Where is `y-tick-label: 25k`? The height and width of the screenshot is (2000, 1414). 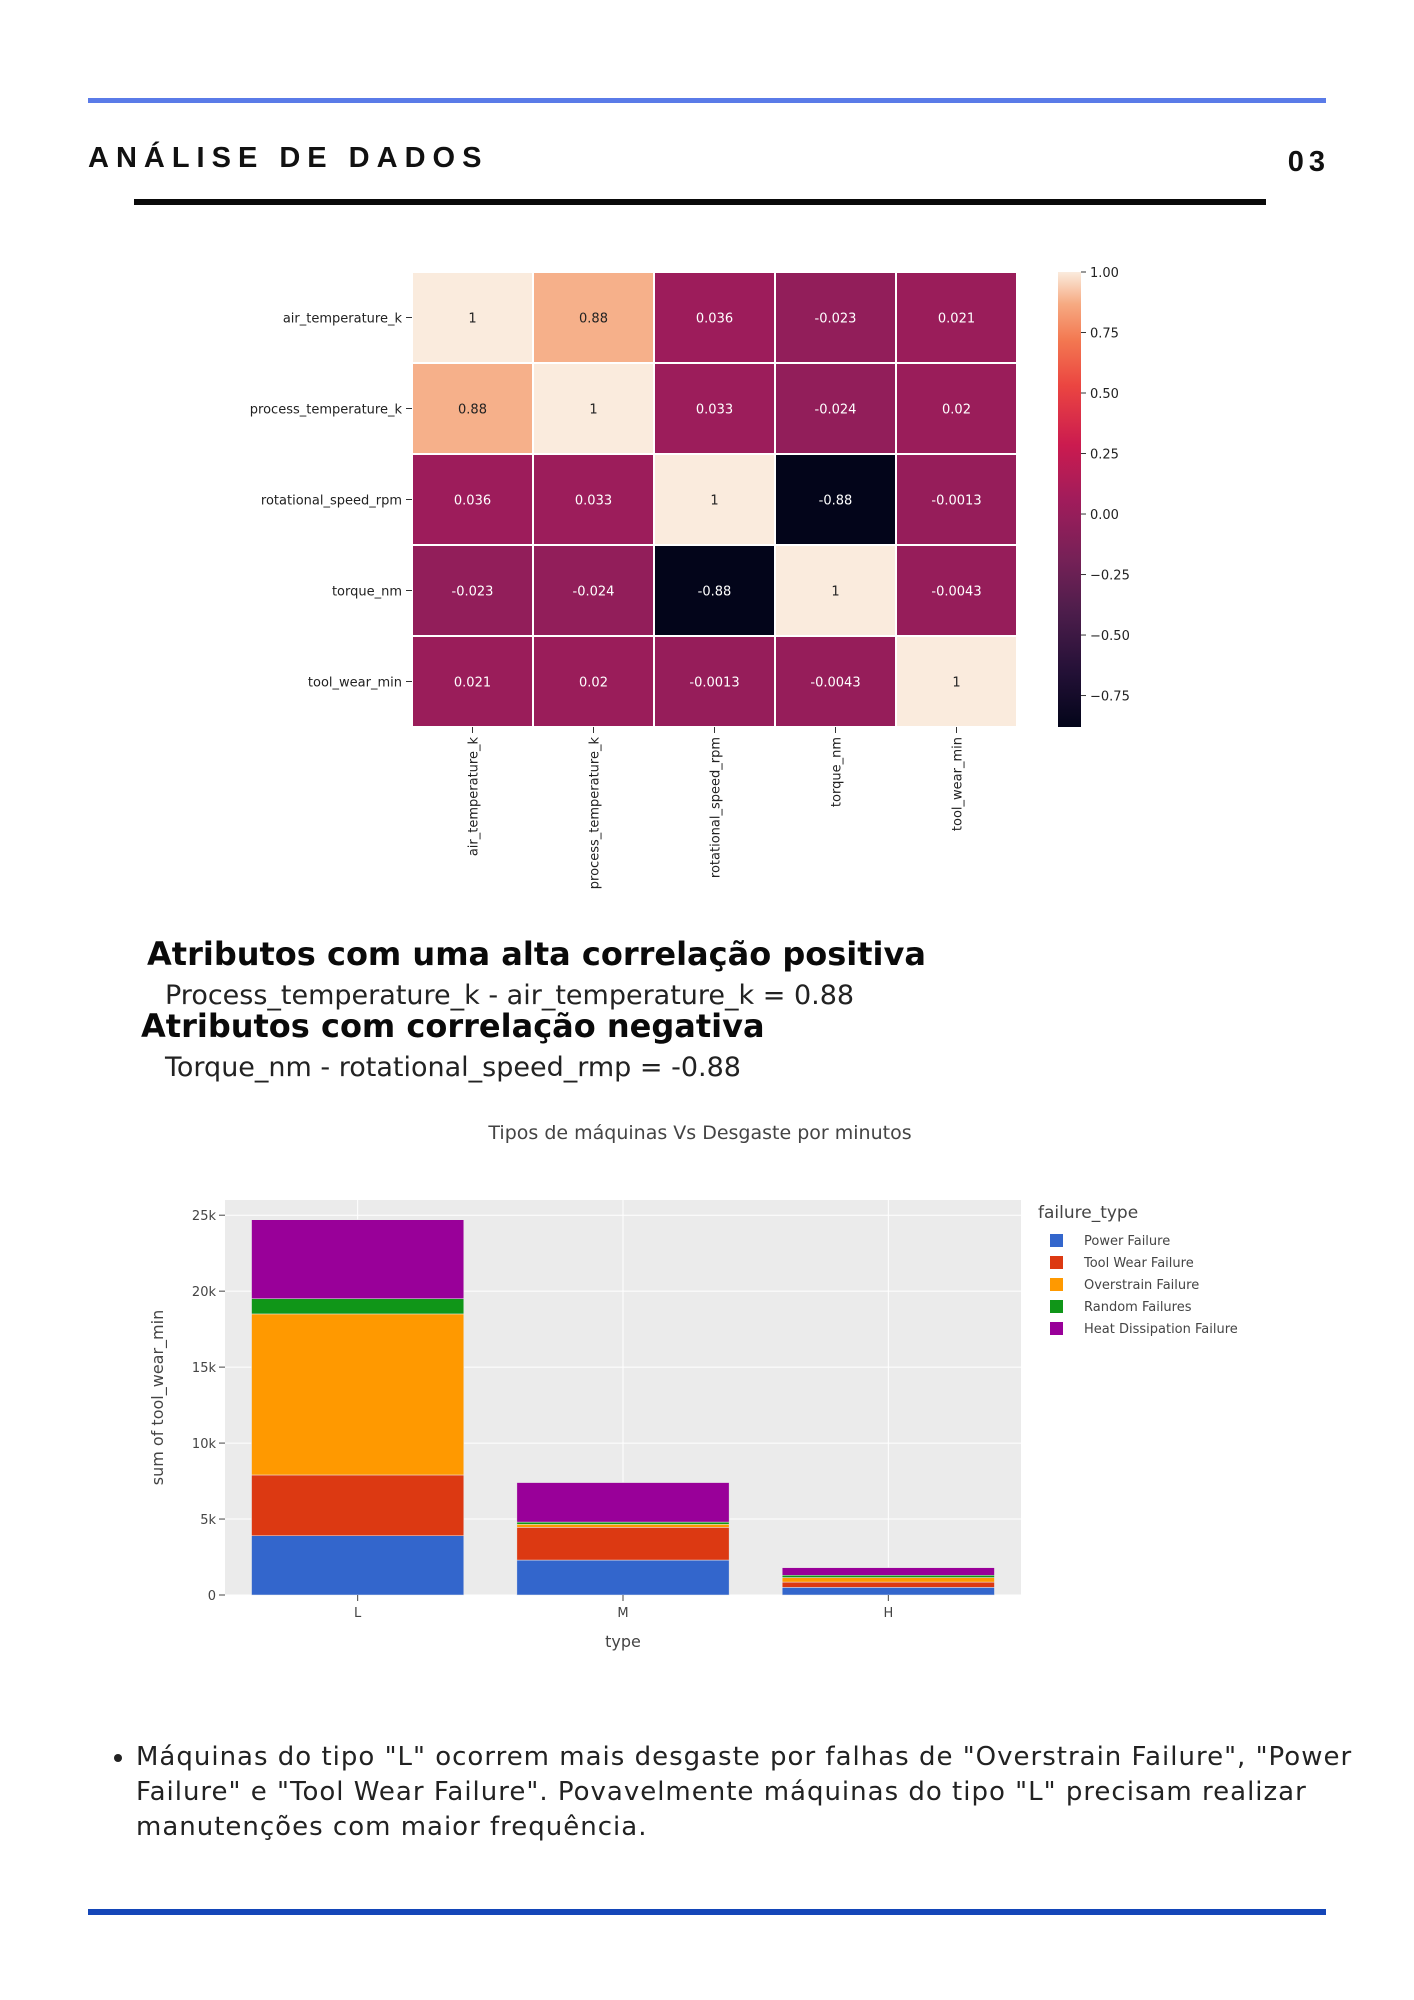 y-tick-label: 25k is located at coordinates (204, 1216).